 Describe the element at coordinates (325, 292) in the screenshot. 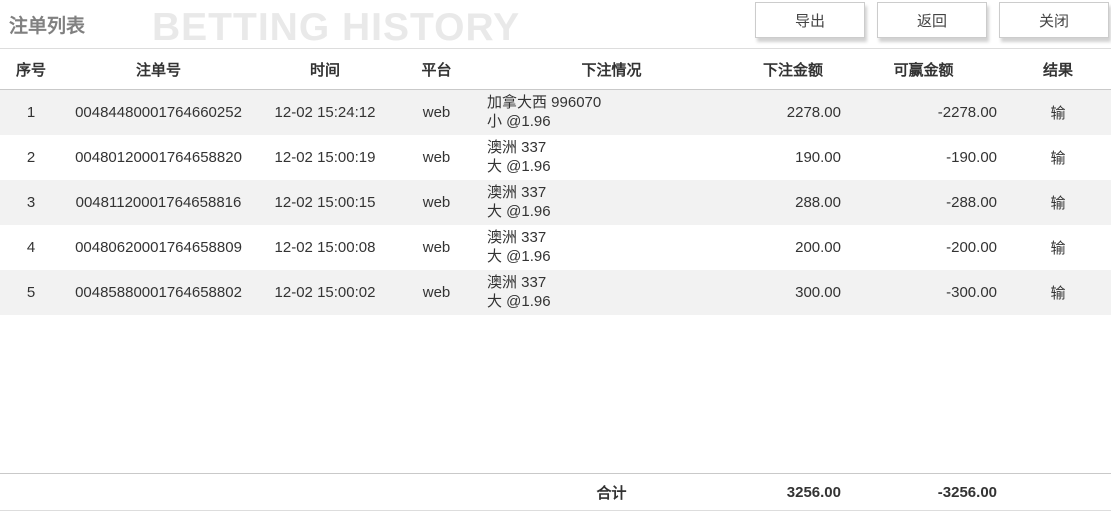

I see `cell-time: 12-02 15:00:02` at that location.